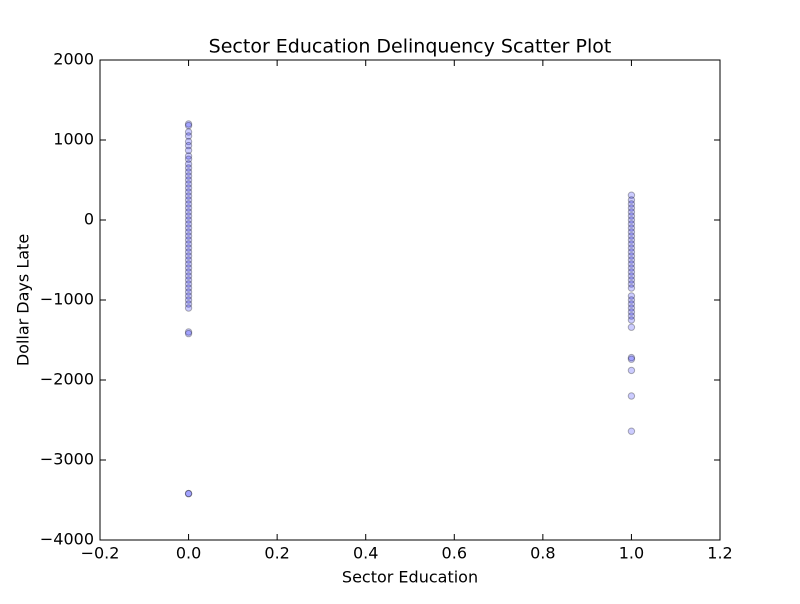 The image size is (800, 604). I want to click on y-tick-label: −4000, so click(67, 539).